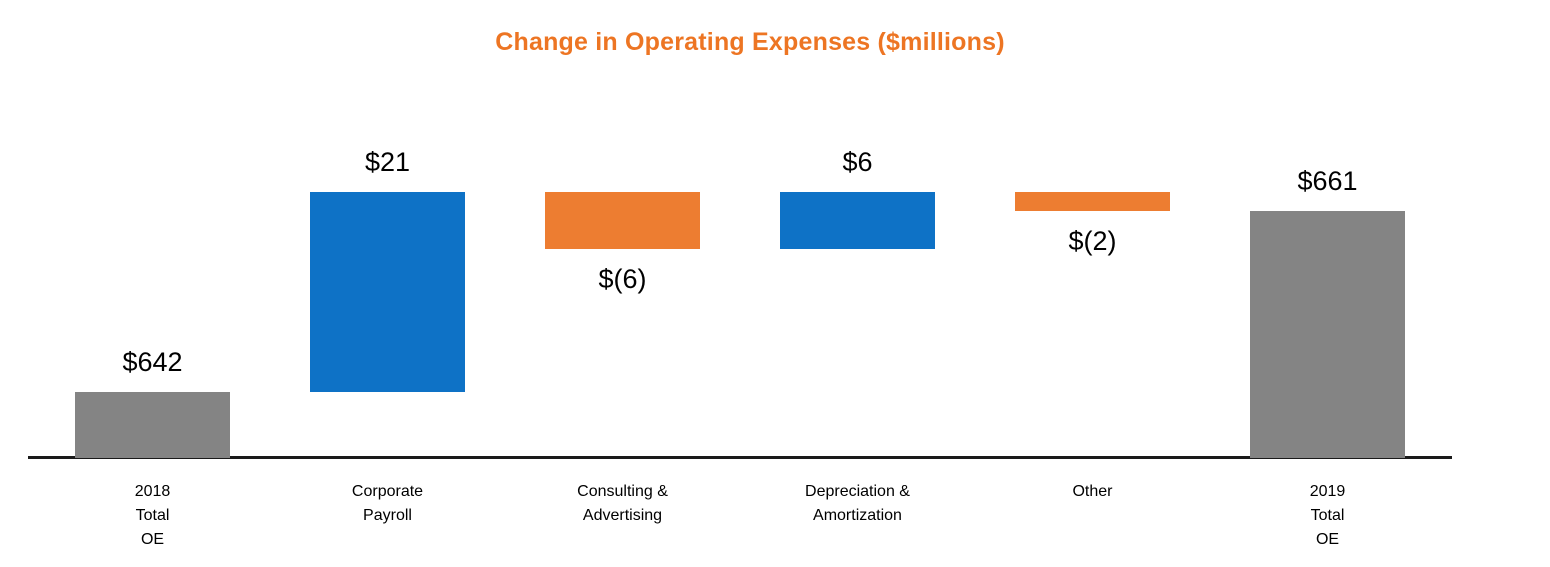  Describe the element at coordinates (387, 292) in the screenshot. I see `waterfall-bar-corporate-payroll` at that location.